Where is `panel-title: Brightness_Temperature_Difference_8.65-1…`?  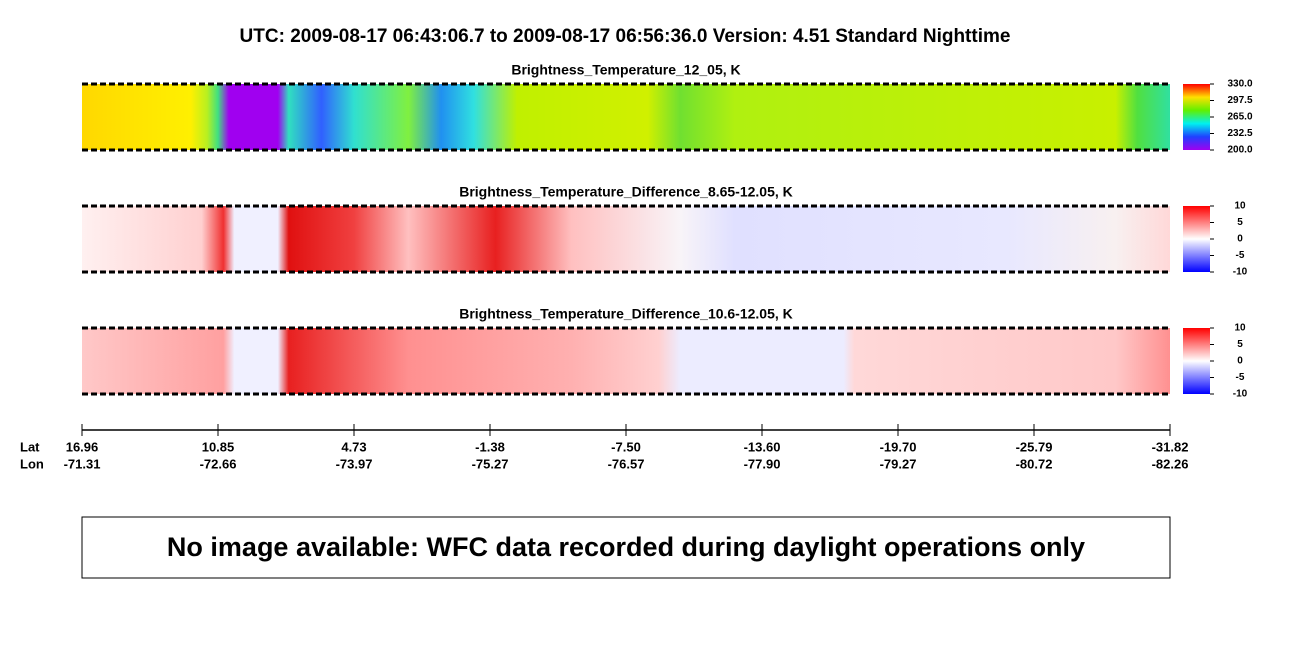 panel-title: Brightness_Temperature_Difference_8.65-1… is located at coordinates (626, 192).